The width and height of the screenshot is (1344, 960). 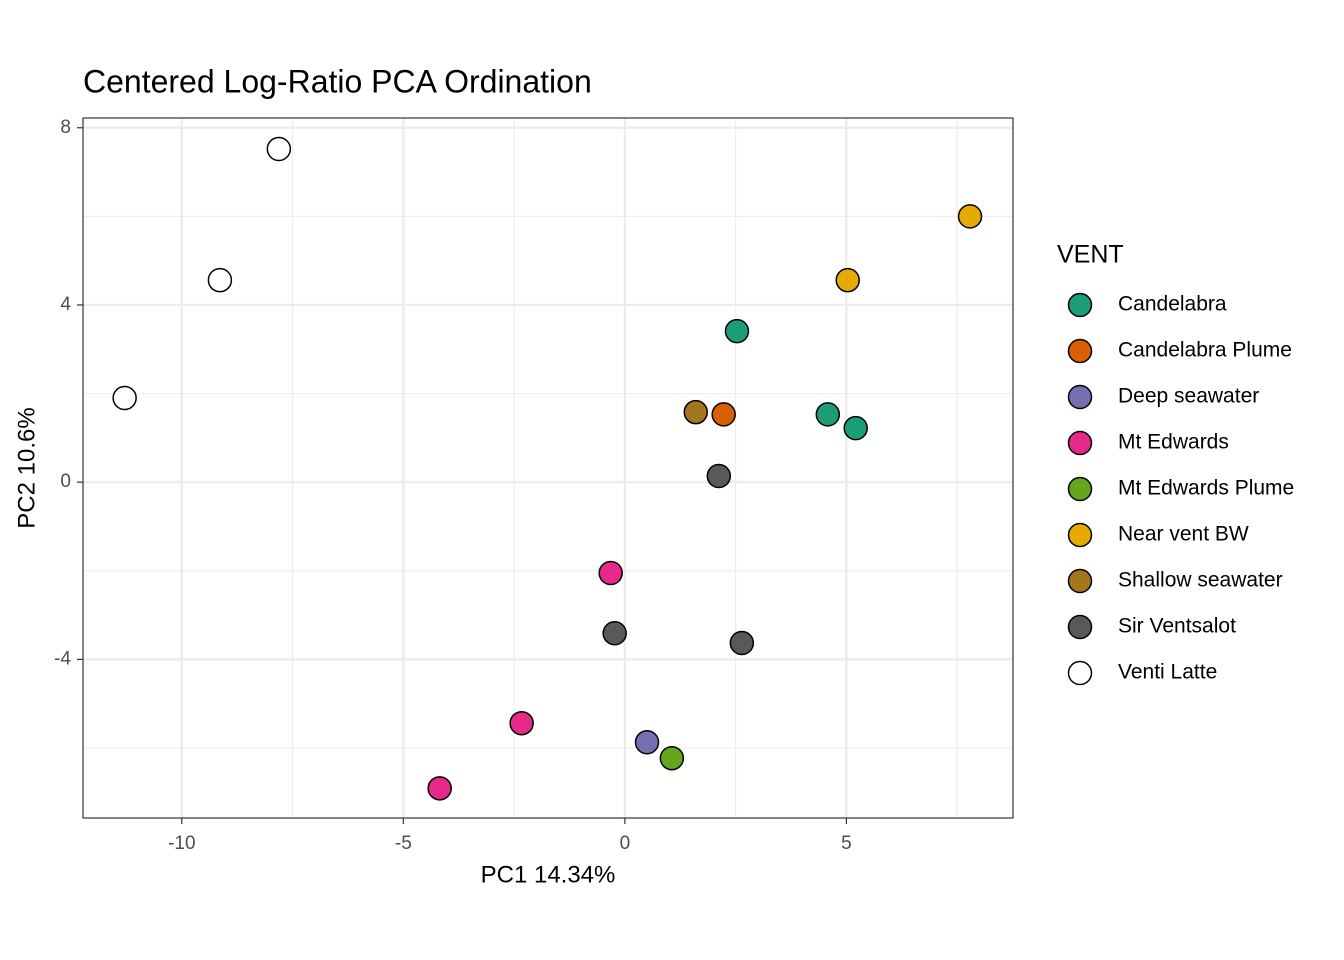 I want to click on legend-label: Near vent BW, so click(x=1183, y=534).